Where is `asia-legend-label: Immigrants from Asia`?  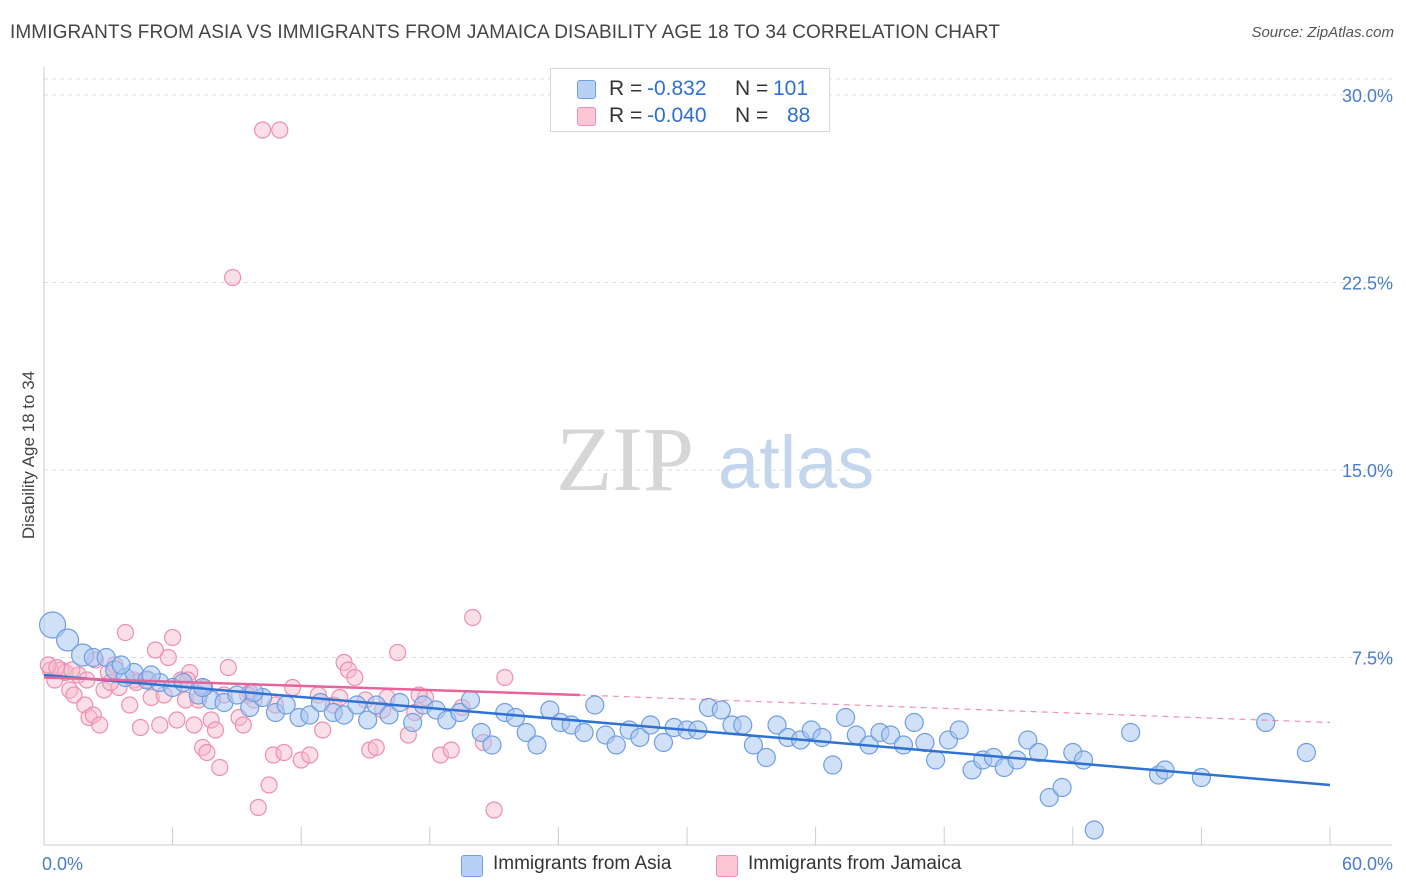 asia-legend-label: Immigrants from Asia is located at coordinates (582, 863).